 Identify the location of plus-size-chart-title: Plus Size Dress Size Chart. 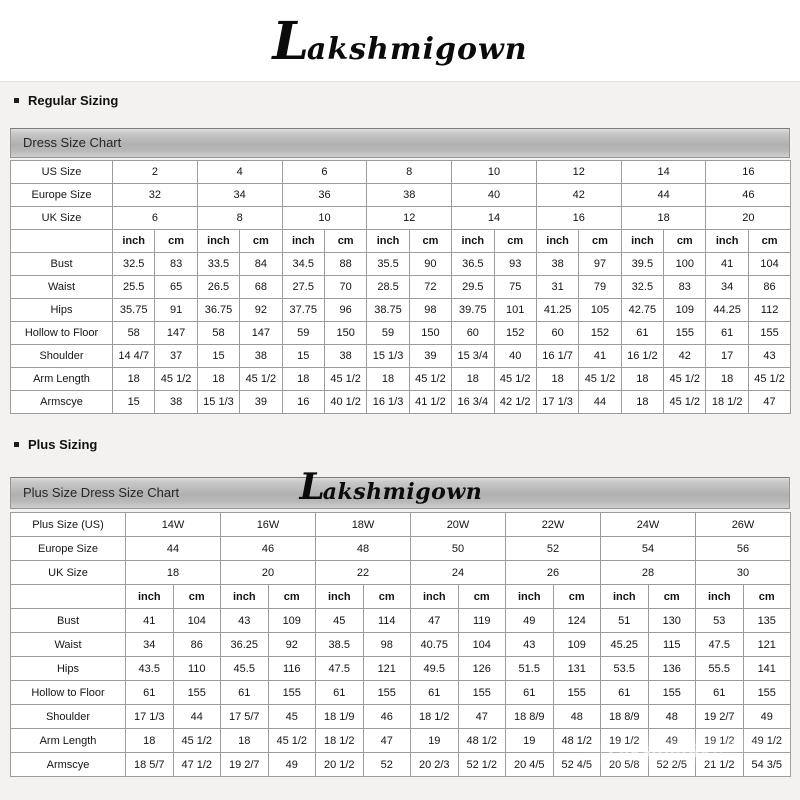
(101, 492).